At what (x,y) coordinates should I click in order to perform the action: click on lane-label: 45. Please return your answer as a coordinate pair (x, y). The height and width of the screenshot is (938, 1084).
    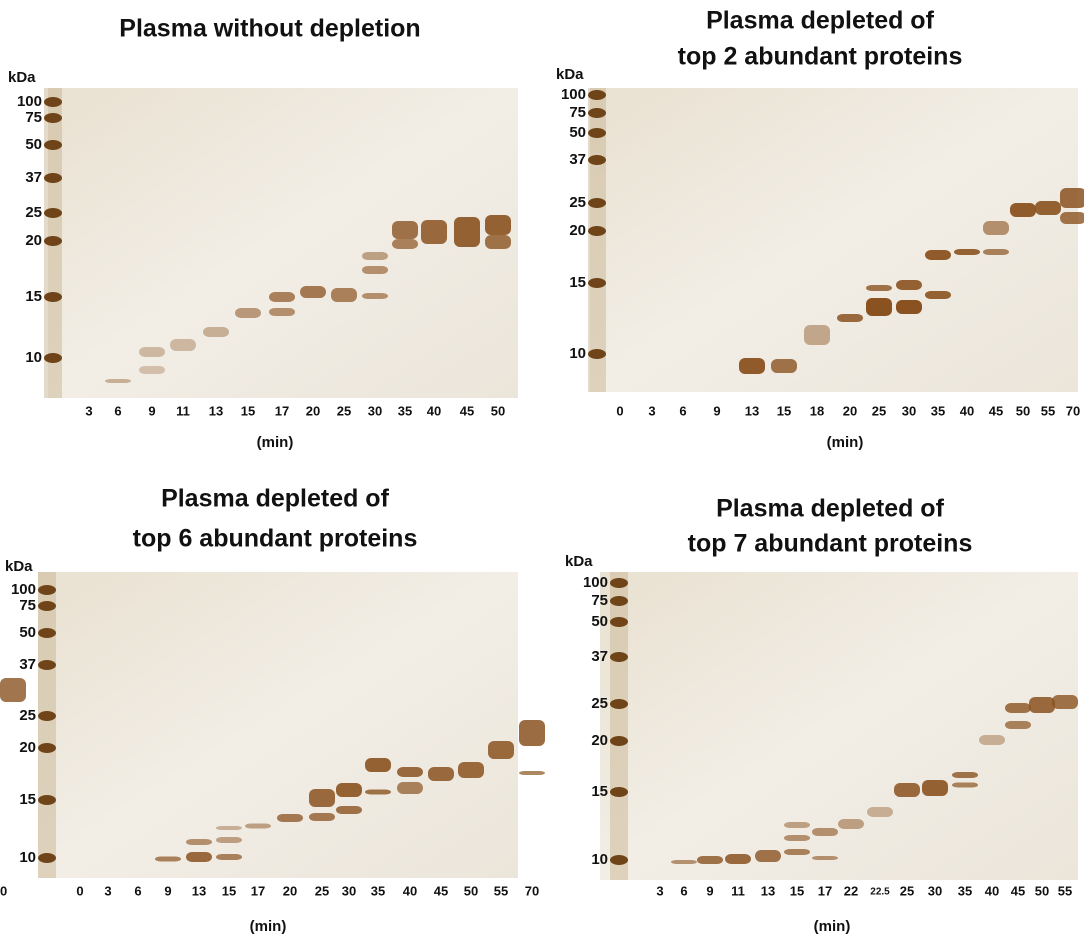
    Looking at the image, I should click on (996, 410).